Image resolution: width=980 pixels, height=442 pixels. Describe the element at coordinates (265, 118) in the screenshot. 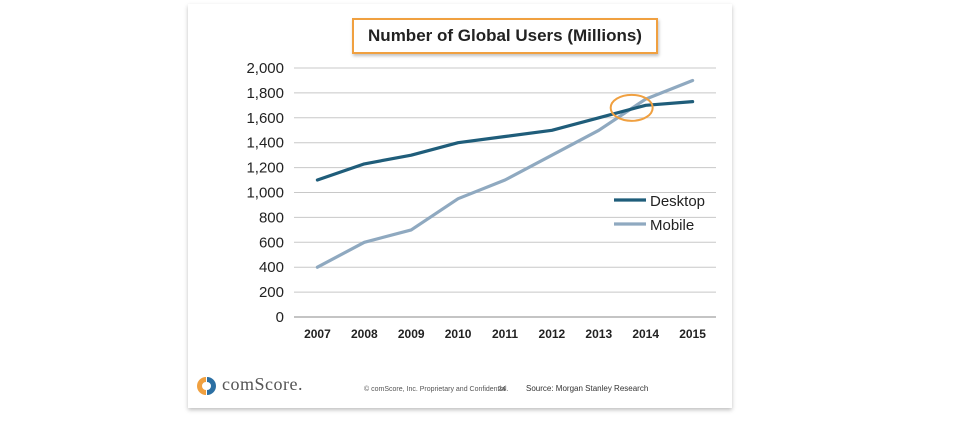

I see `y-tick-label: 1,600` at that location.